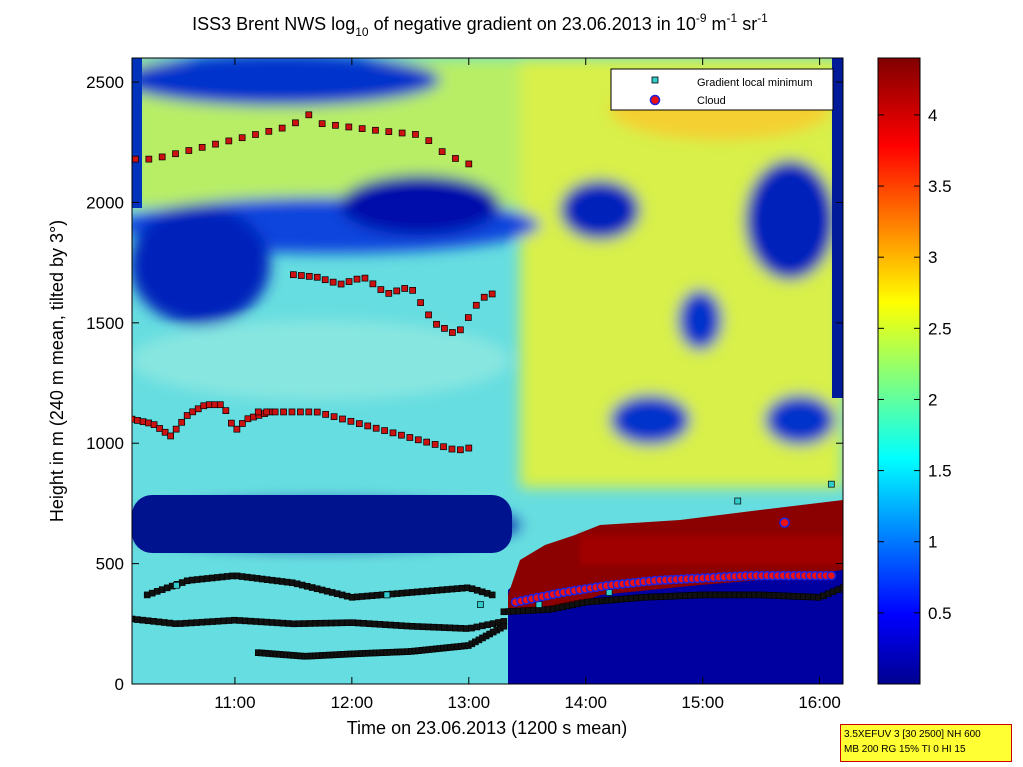 This screenshot has height=767, width=1023. Describe the element at coordinates (837, 228) in the screenshot. I see `heatmap-right-top-dark` at that location.